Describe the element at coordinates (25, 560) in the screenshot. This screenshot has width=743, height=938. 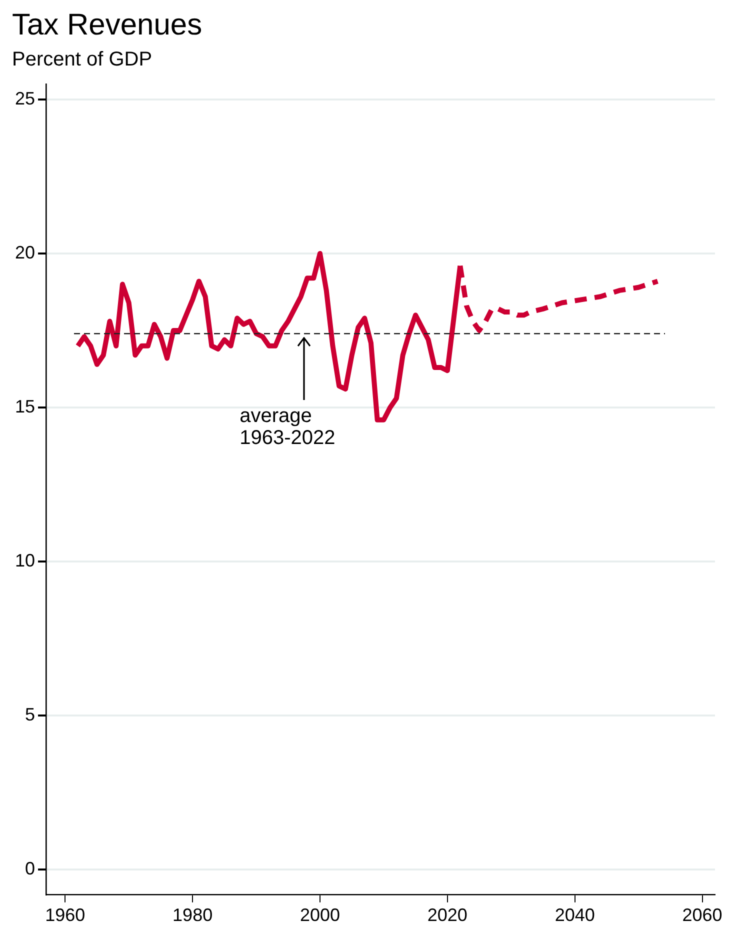
I see `y-tick-label: 10` at that location.